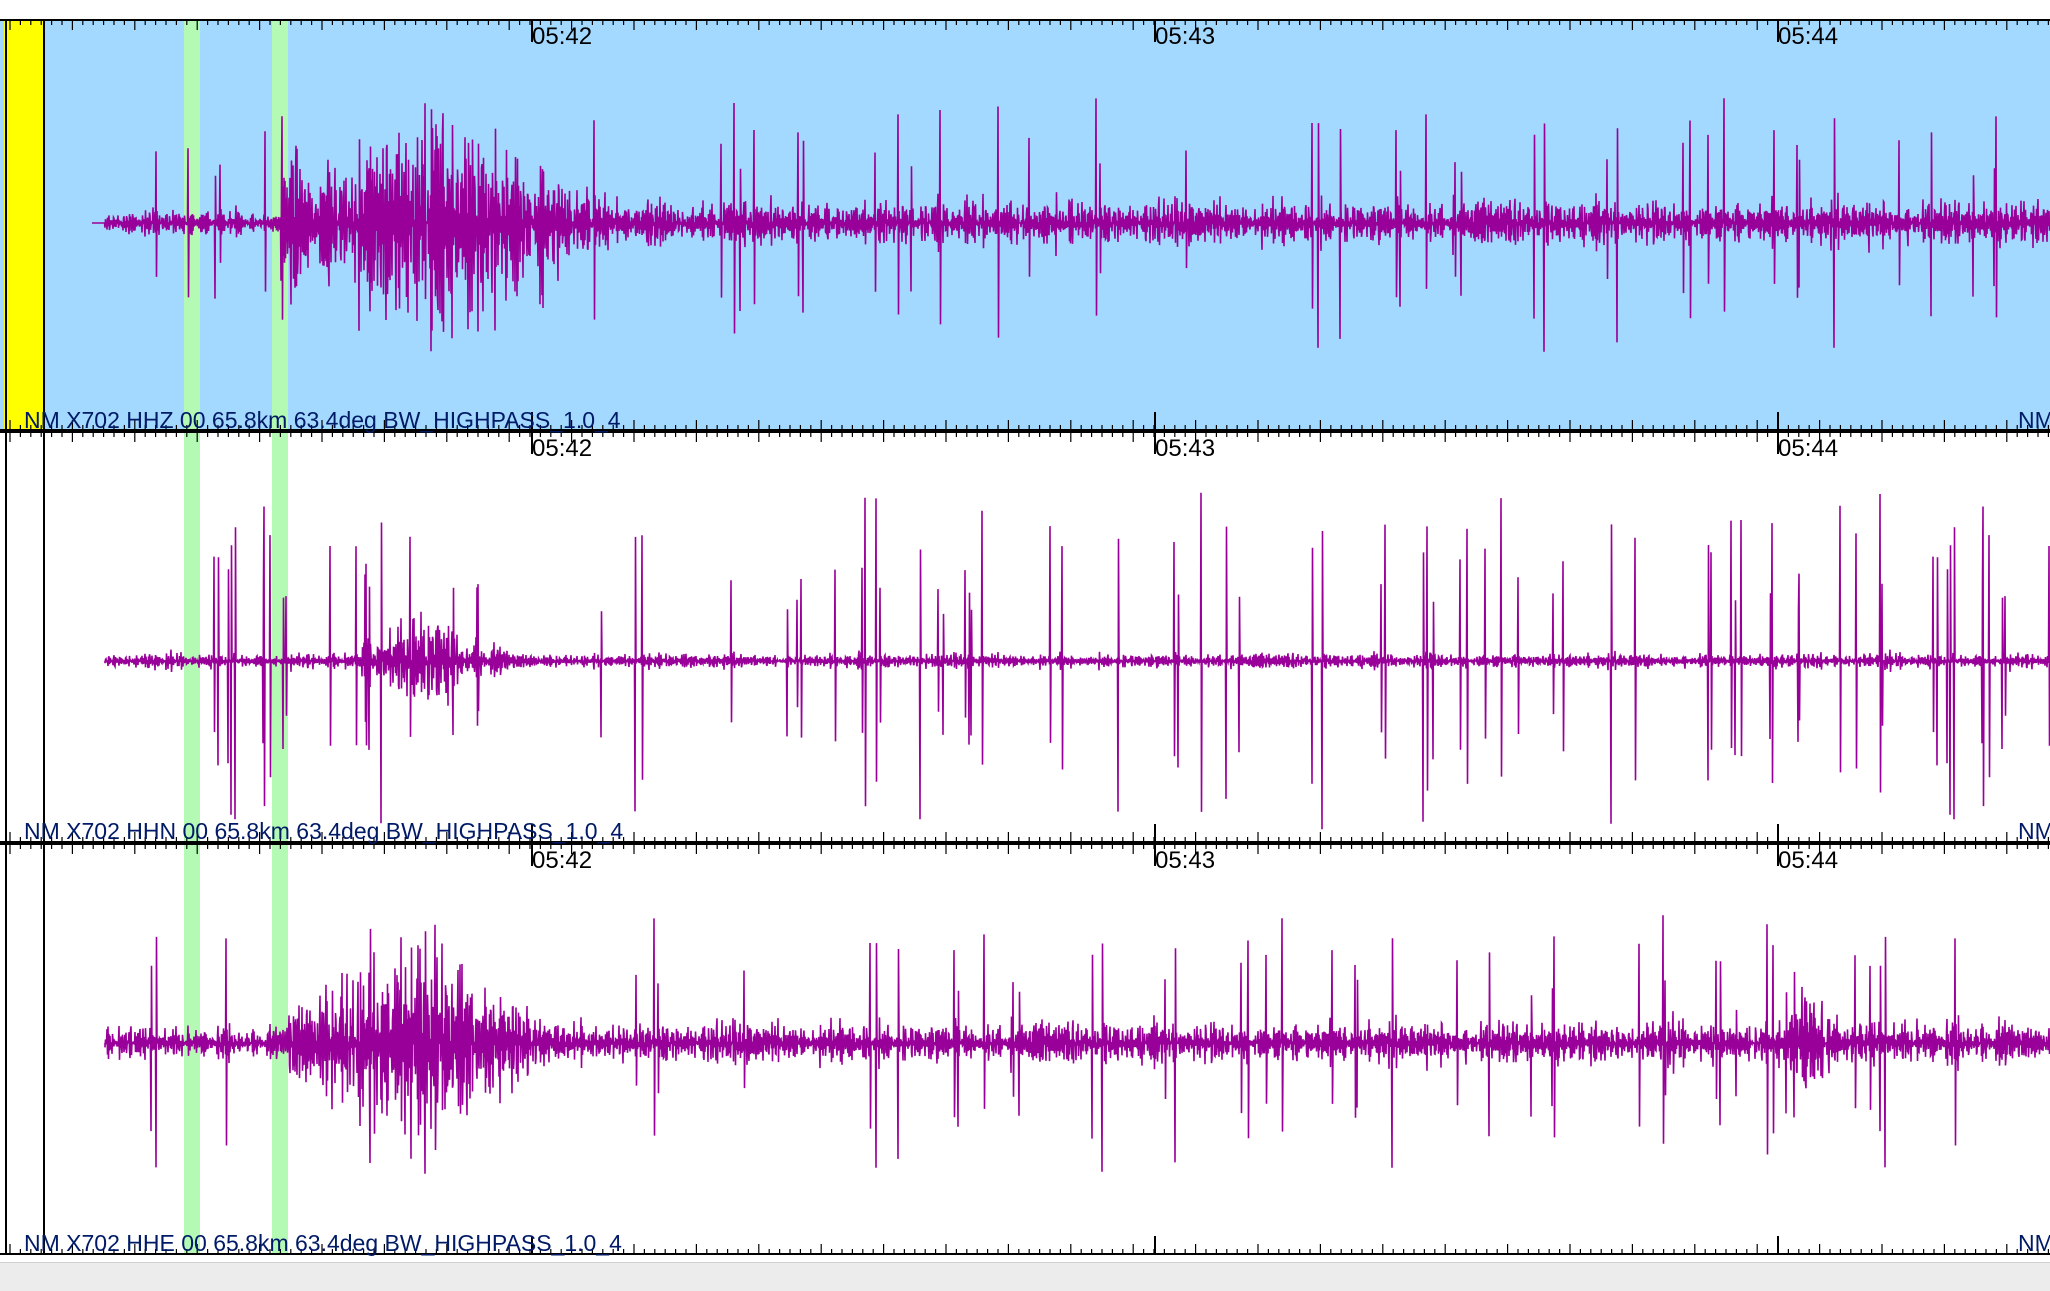 The image size is (2050, 1291). What do you see at coordinates (1808, 860) in the screenshot?
I see `time-tick-label-trace3-0544: 05:44` at bounding box center [1808, 860].